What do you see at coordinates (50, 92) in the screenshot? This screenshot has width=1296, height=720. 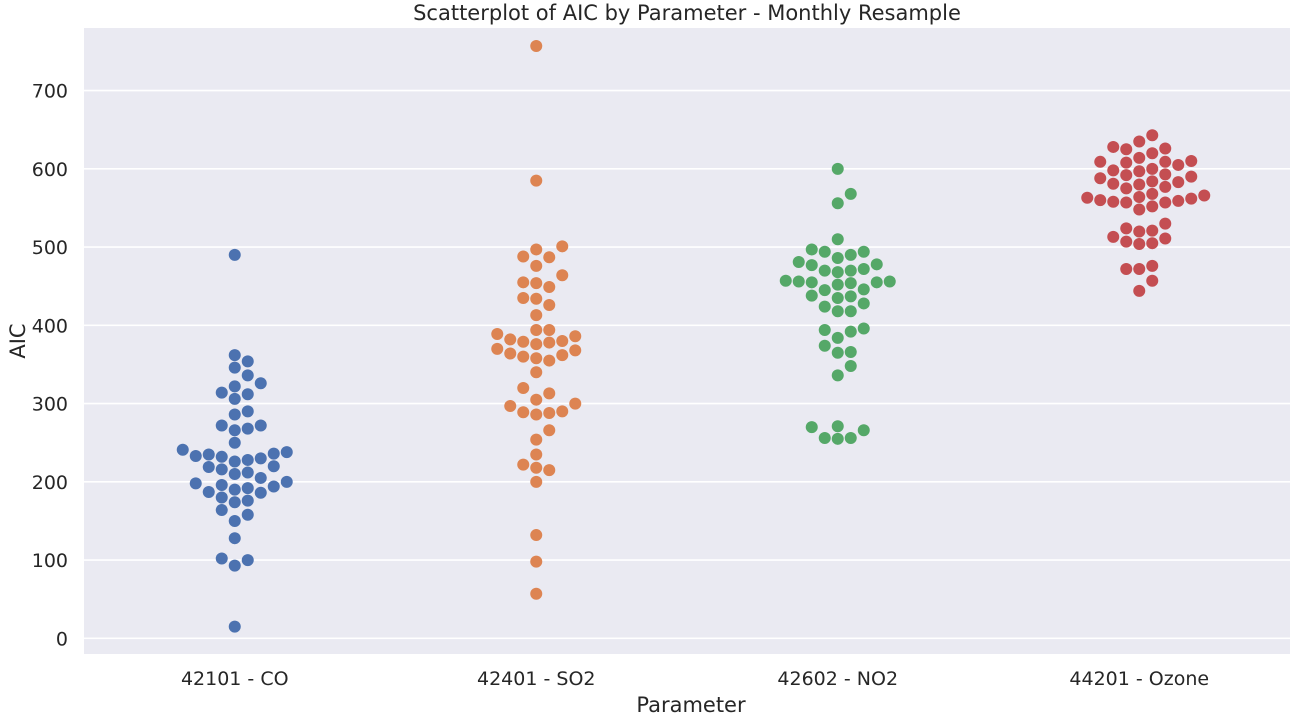 I see `y-tick-label: 700` at bounding box center [50, 92].